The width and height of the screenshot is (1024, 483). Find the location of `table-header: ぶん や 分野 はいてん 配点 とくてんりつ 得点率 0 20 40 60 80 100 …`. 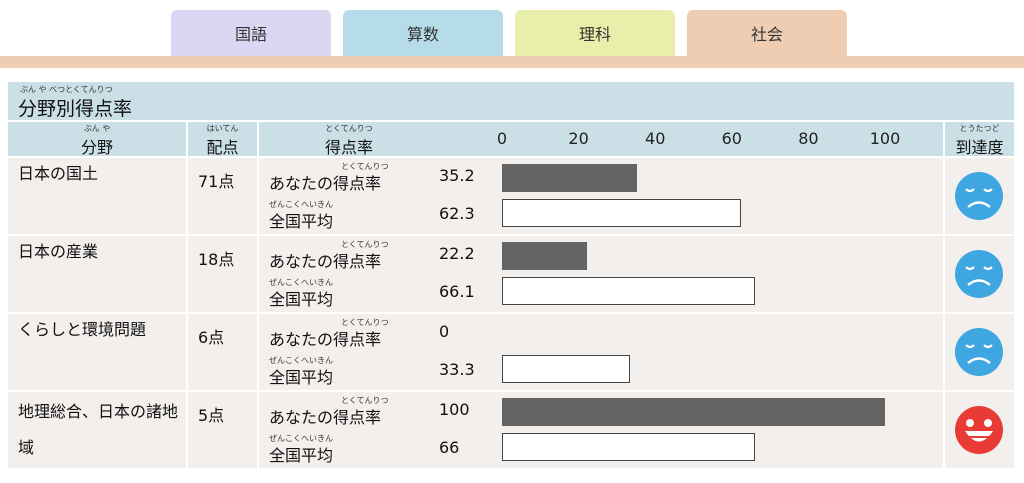

table-header: ぶん や 分野 はいてん 配点 とくてんりつ 得点率 0 20 40 60 80 100 … is located at coordinates (511, 139).